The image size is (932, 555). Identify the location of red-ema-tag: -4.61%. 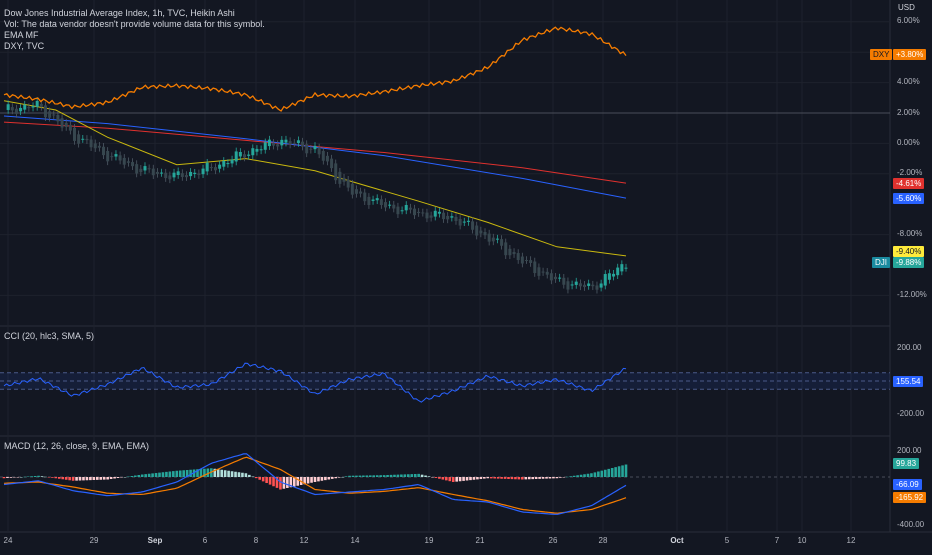
(909, 183).